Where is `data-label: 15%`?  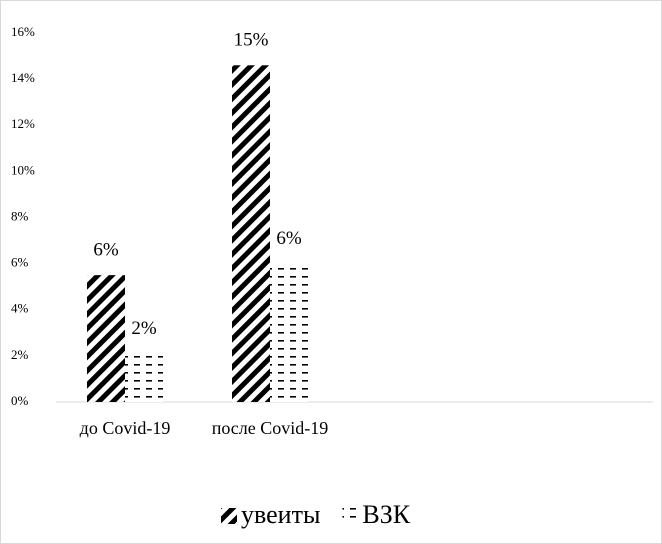 data-label: 15% is located at coordinates (251, 40).